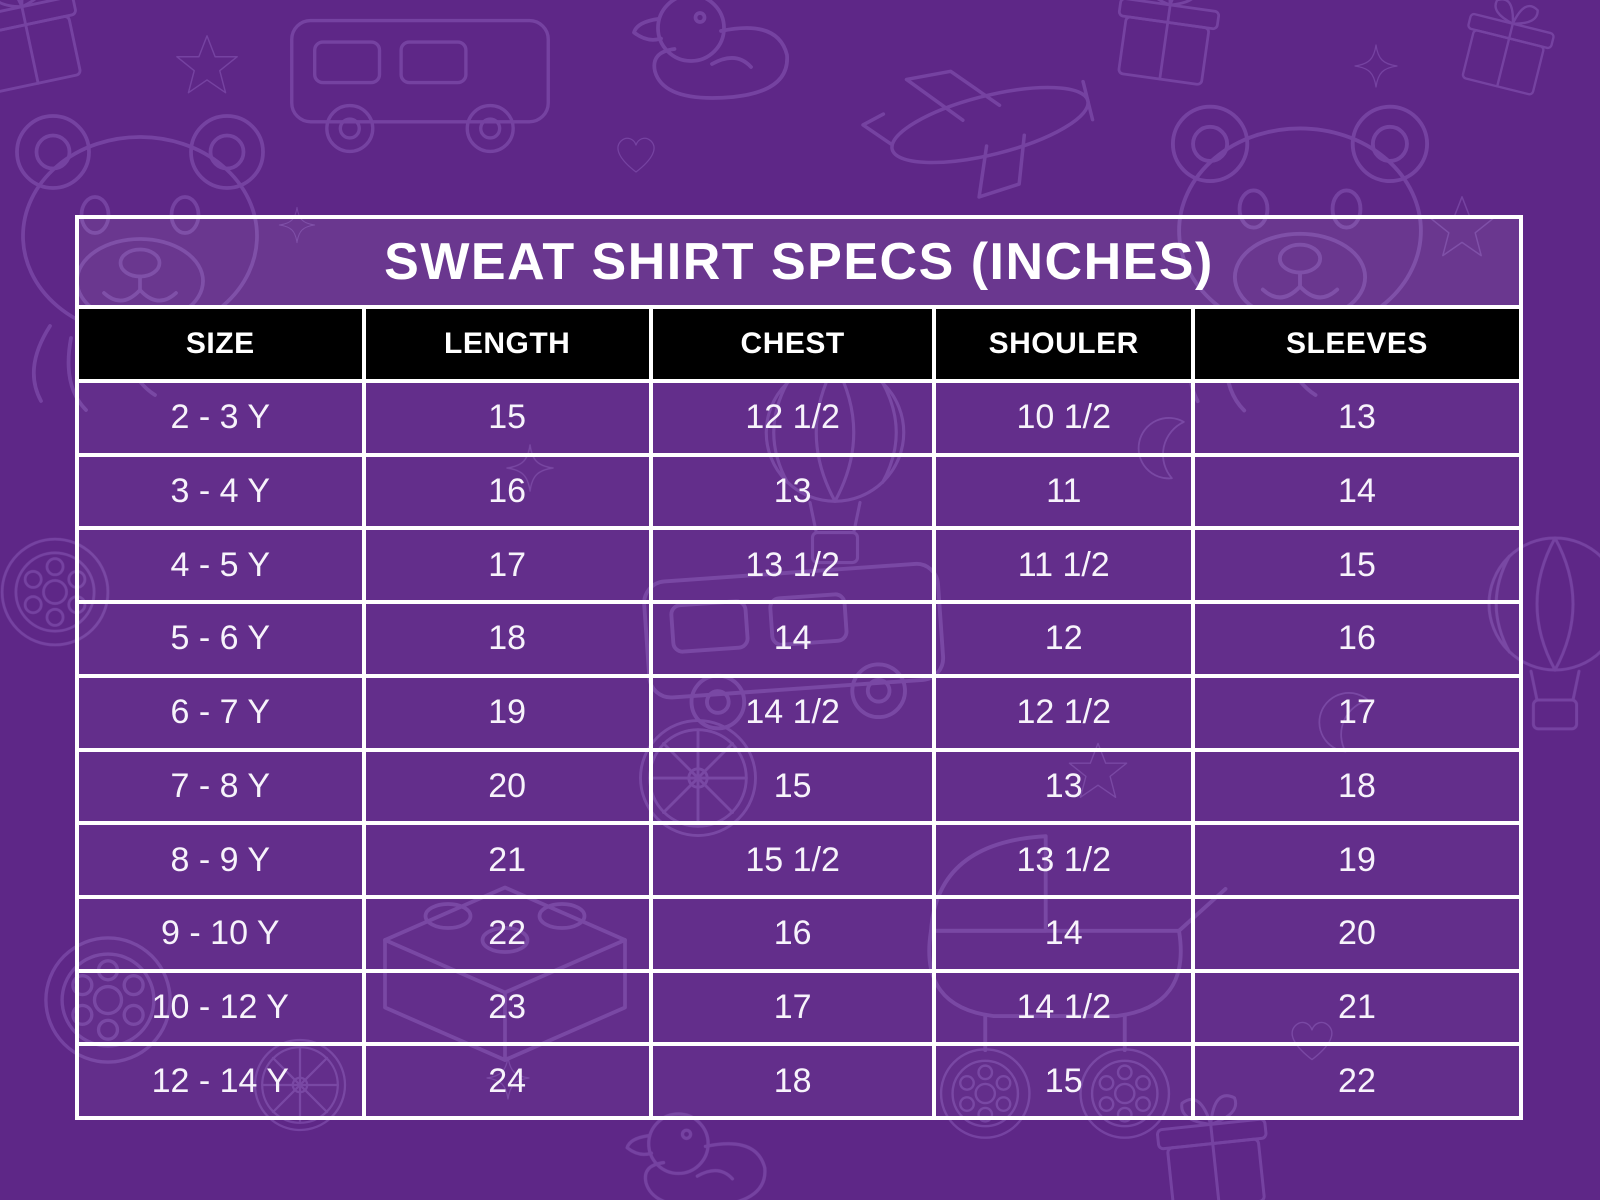  Describe the element at coordinates (979, 129) in the screenshot. I see `airplane-icon` at that location.